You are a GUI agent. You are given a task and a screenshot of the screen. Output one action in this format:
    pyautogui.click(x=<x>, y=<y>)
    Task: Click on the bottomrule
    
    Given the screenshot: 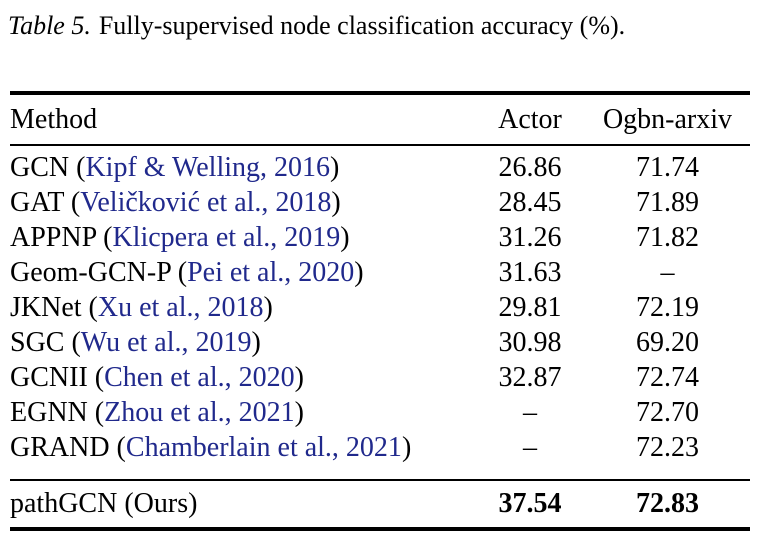 What is the action you would take?
    pyautogui.click(x=380, y=529)
    